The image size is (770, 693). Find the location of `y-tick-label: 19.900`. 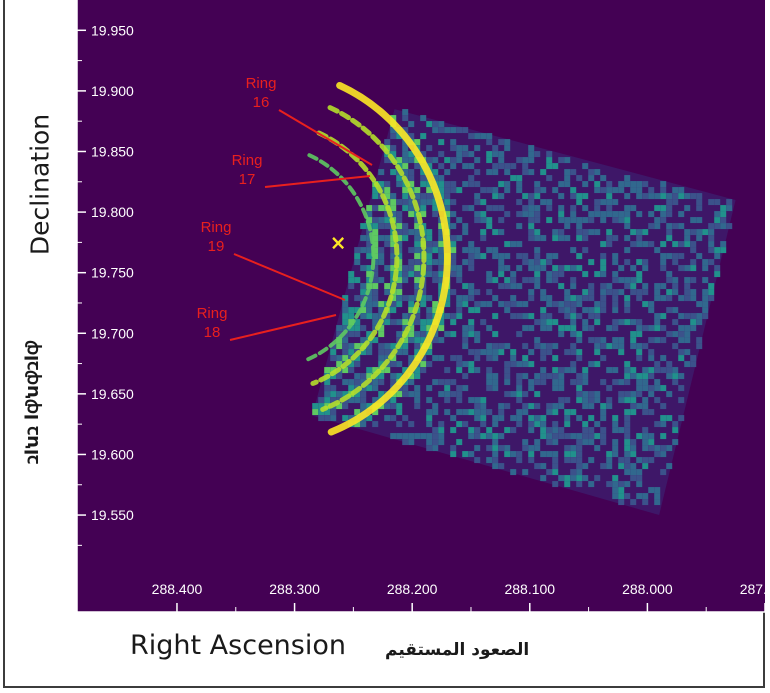

y-tick-label: 19.900 is located at coordinates (112, 91).